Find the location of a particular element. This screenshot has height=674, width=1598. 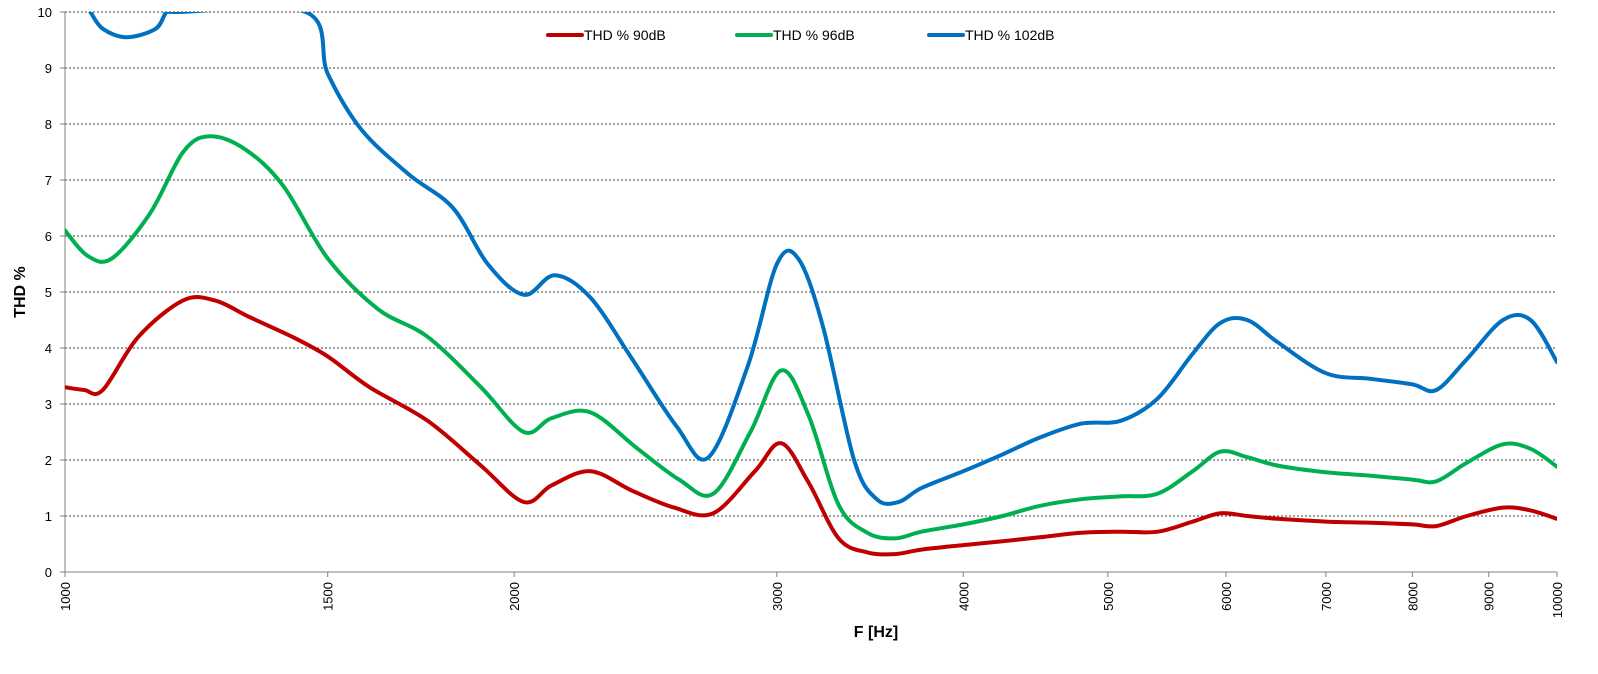

y-tick-label-9: 9 is located at coordinates (48, 68).